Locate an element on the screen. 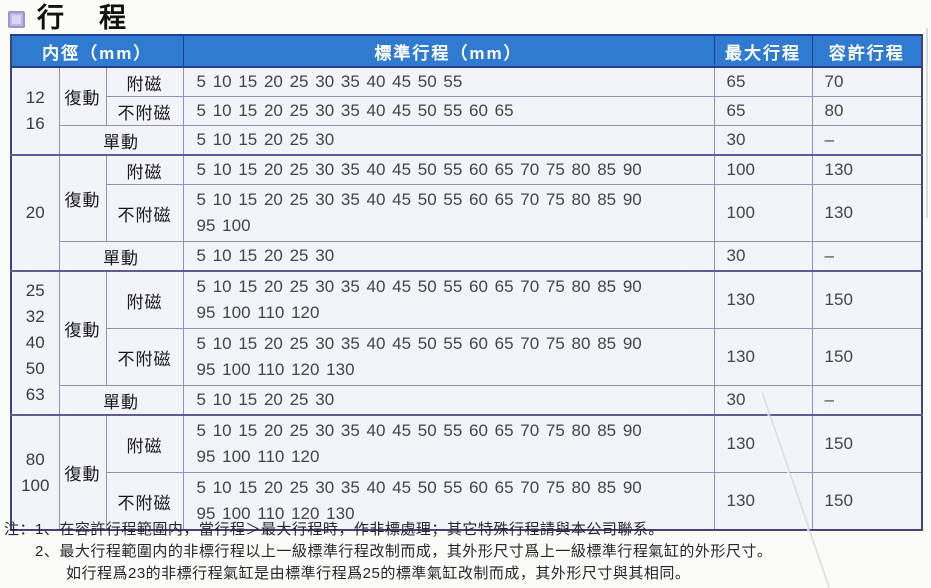 The height and width of the screenshot is (588, 931). allowable-stroke-cell: 80 is located at coordinates (867, 111).